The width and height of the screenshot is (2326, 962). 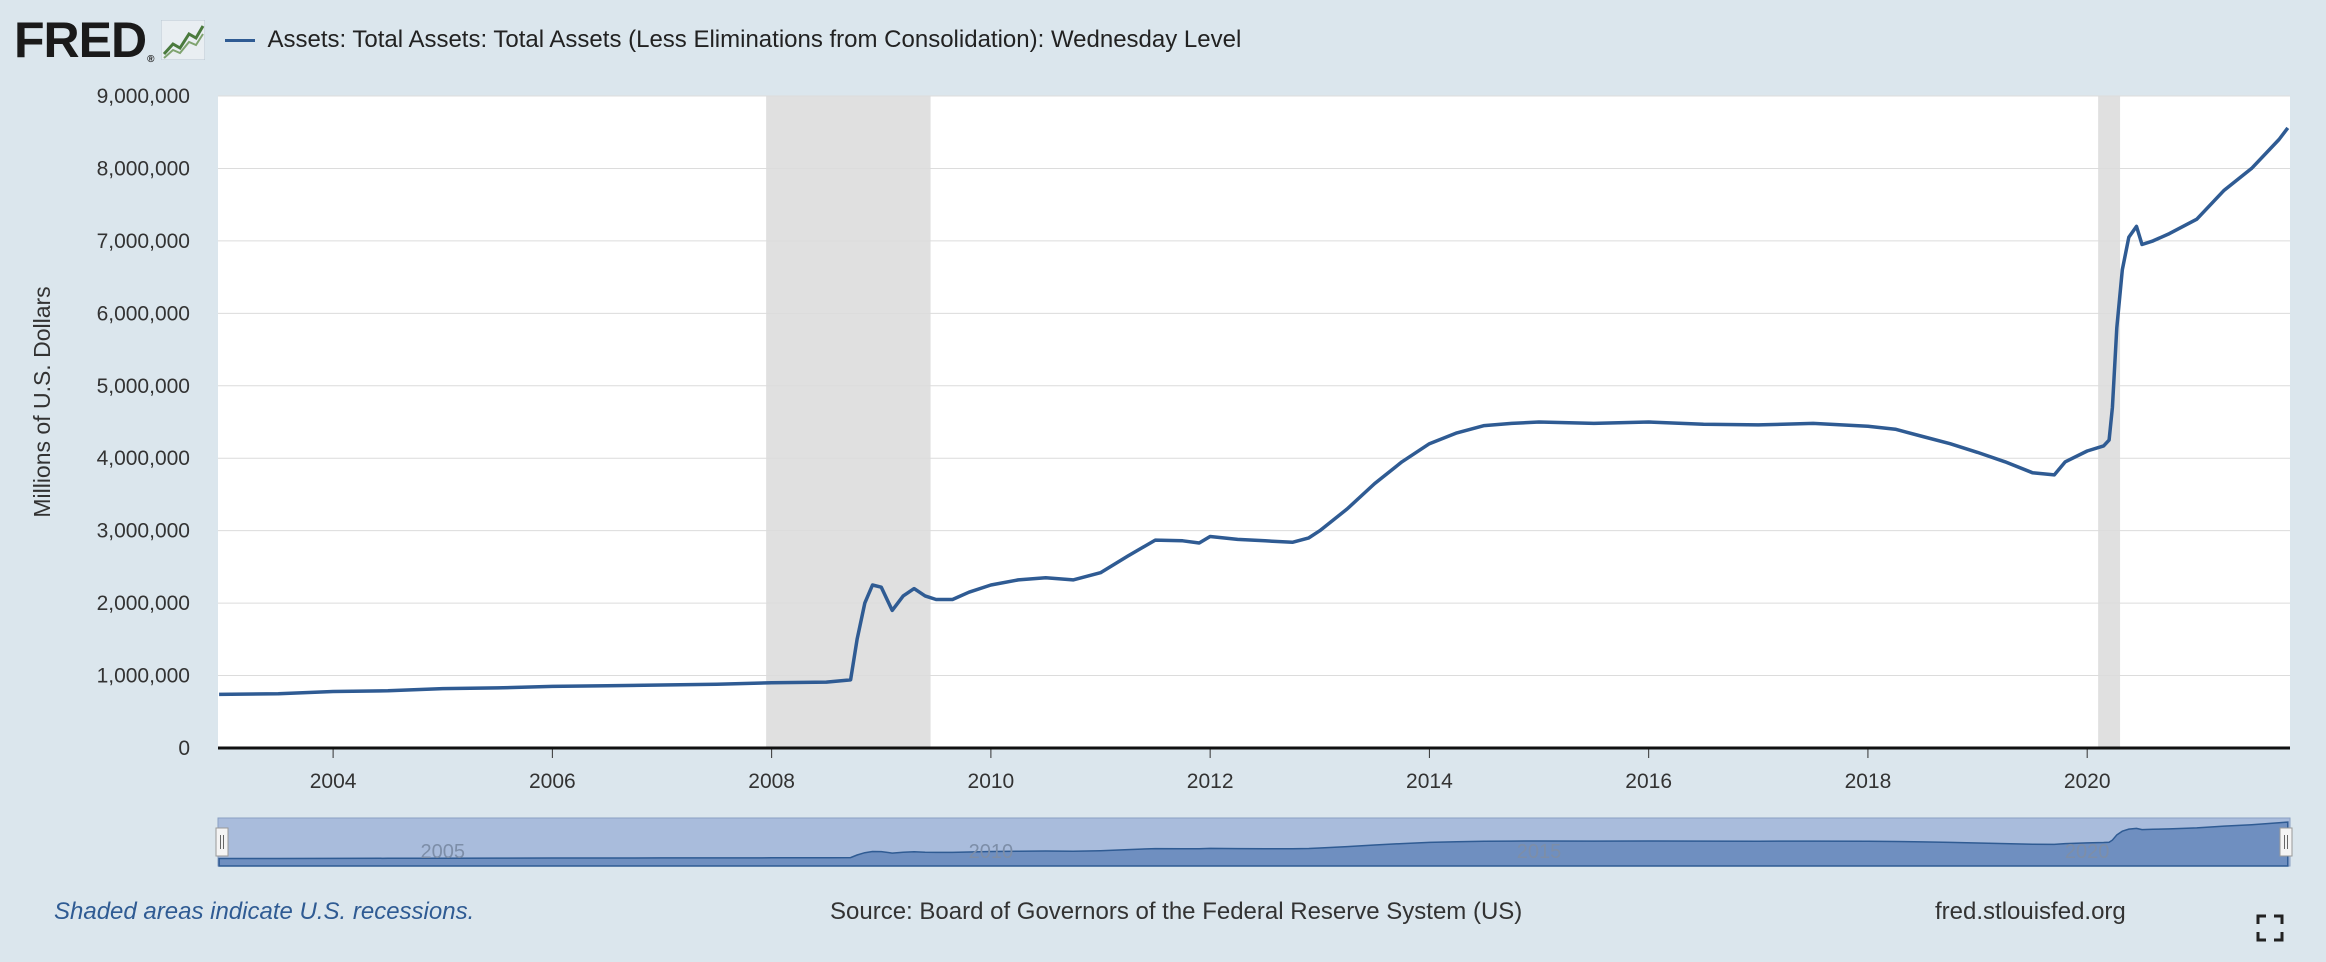 What do you see at coordinates (184, 748) in the screenshot?
I see `y-tick-label: 0` at bounding box center [184, 748].